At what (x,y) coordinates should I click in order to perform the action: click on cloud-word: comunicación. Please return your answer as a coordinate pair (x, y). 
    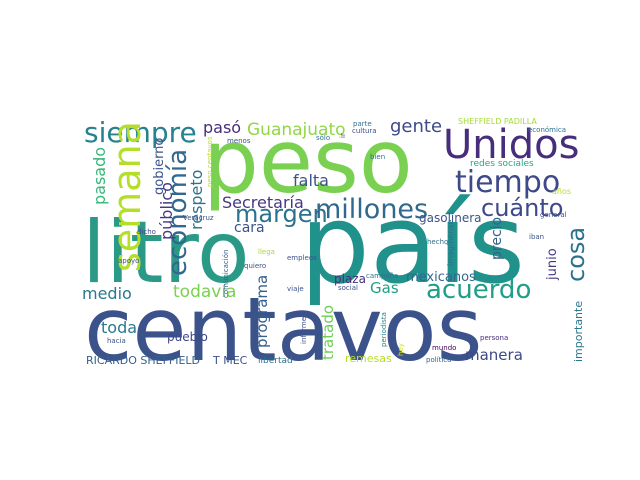
    Looking at the image, I should click on (226, 274).